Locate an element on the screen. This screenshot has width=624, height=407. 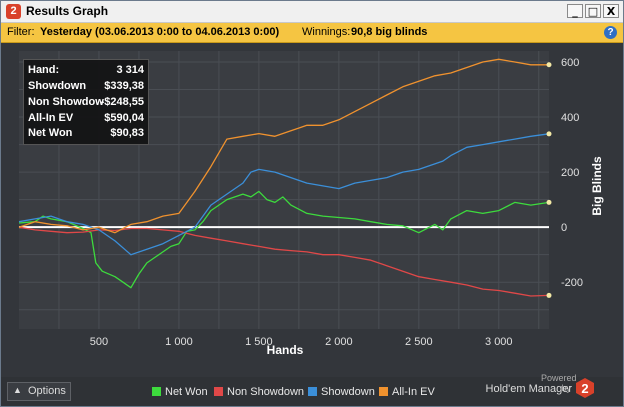
y-axis-label: Big Blinds is located at coordinates (597, 186).